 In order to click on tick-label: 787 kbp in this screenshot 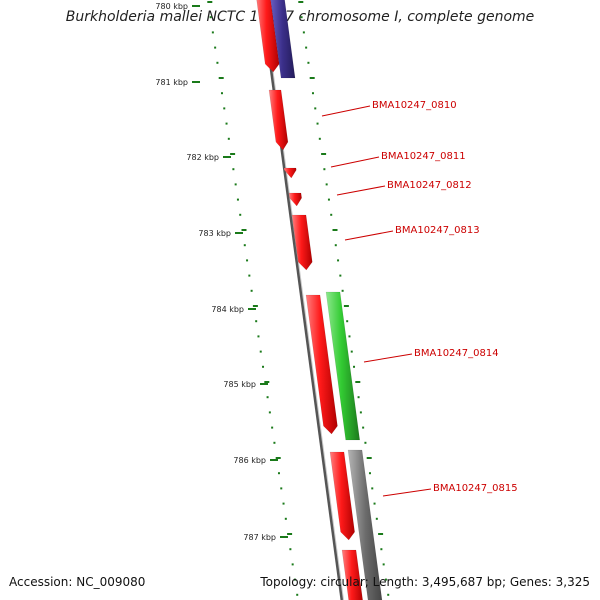, I will do `click(259, 537)`.